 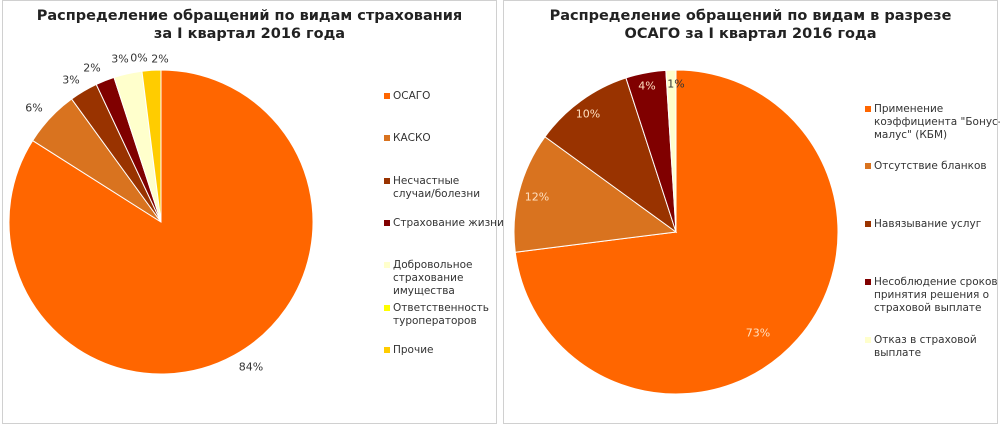 What do you see at coordinates (676, 84) in the screenshot?
I see `data-label-refusal: 1%` at bounding box center [676, 84].